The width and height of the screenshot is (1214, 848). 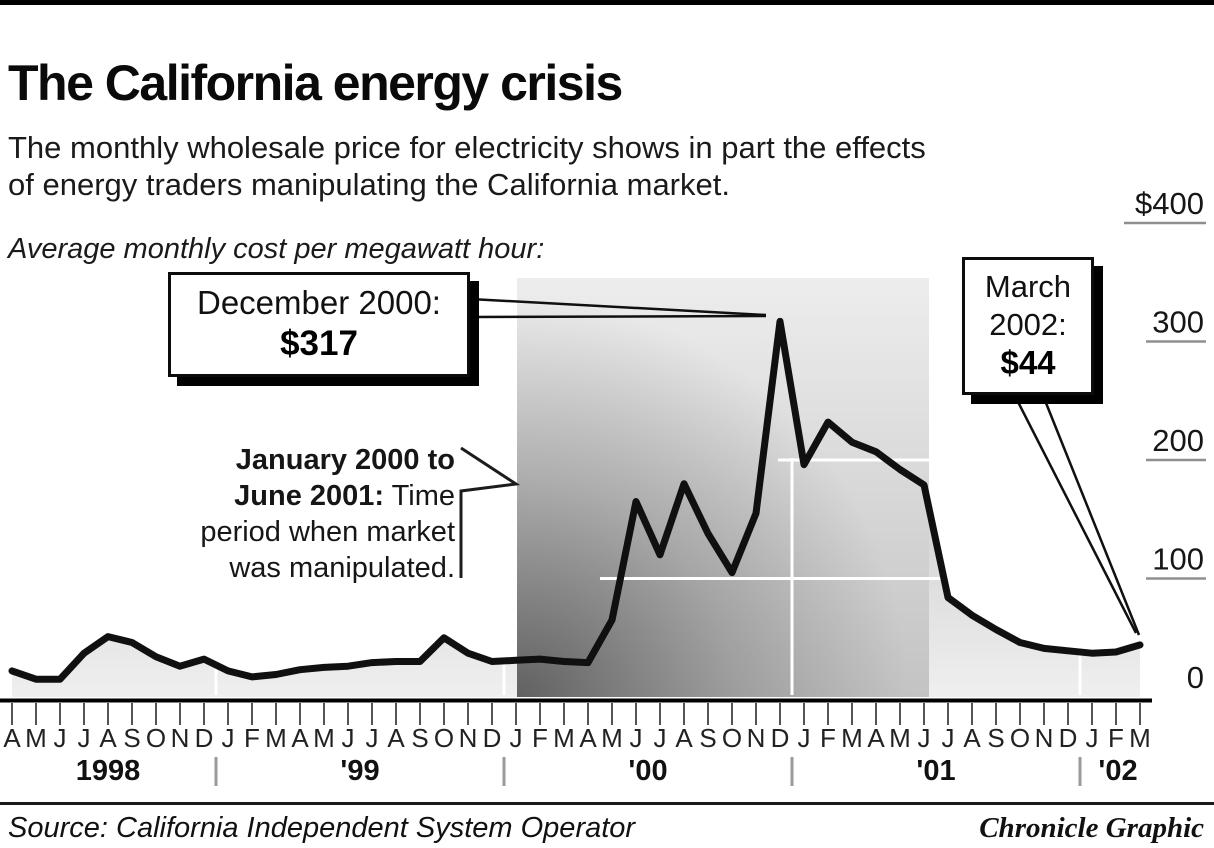 I want to click on callout-december-2000: December 2000: $317, so click(x=319, y=324).